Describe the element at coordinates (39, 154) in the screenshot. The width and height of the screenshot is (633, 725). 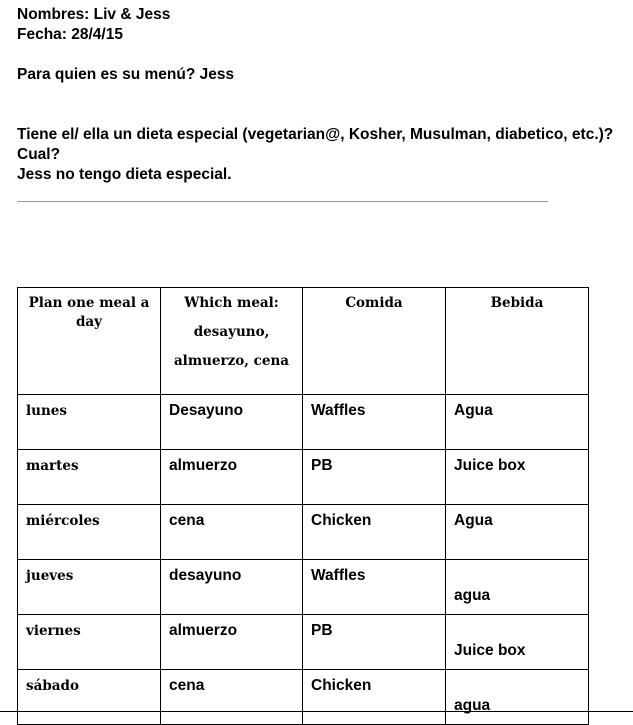
I see `diet-question-which: Cual?` at that location.